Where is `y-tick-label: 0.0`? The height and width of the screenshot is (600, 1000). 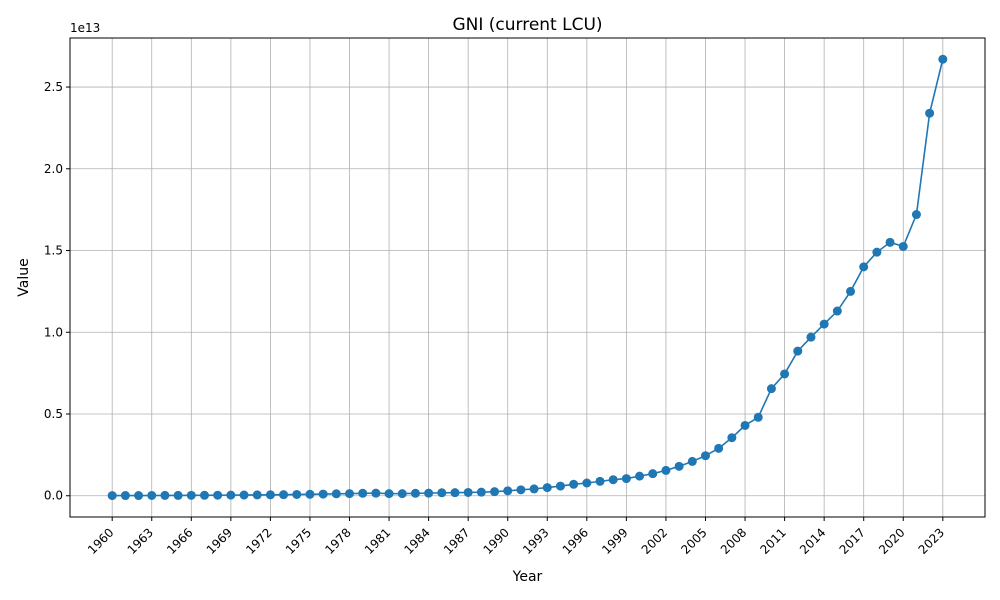
y-tick-label: 0.0 is located at coordinates (53, 496).